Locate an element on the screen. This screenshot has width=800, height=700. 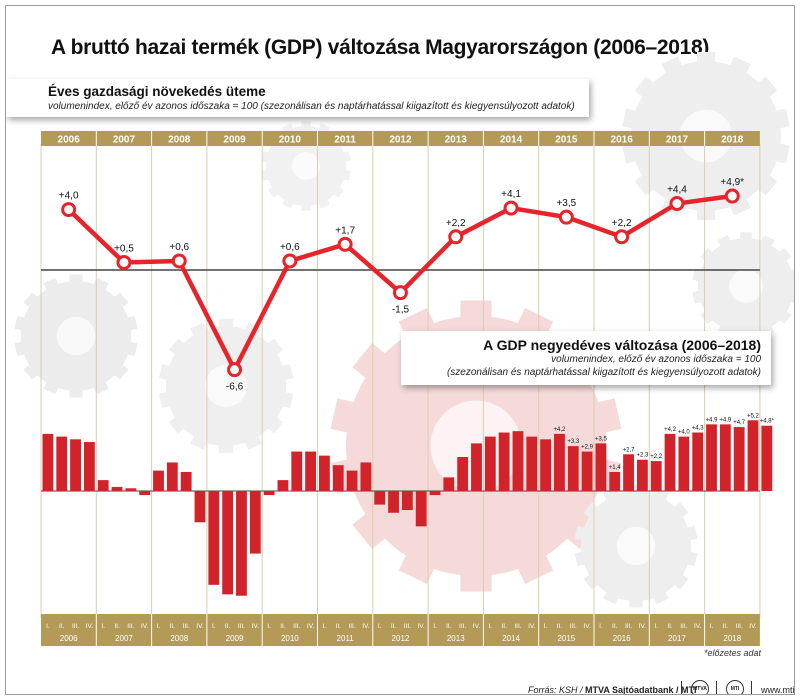
year-label: 2011 is located at coordinates (345, 140).